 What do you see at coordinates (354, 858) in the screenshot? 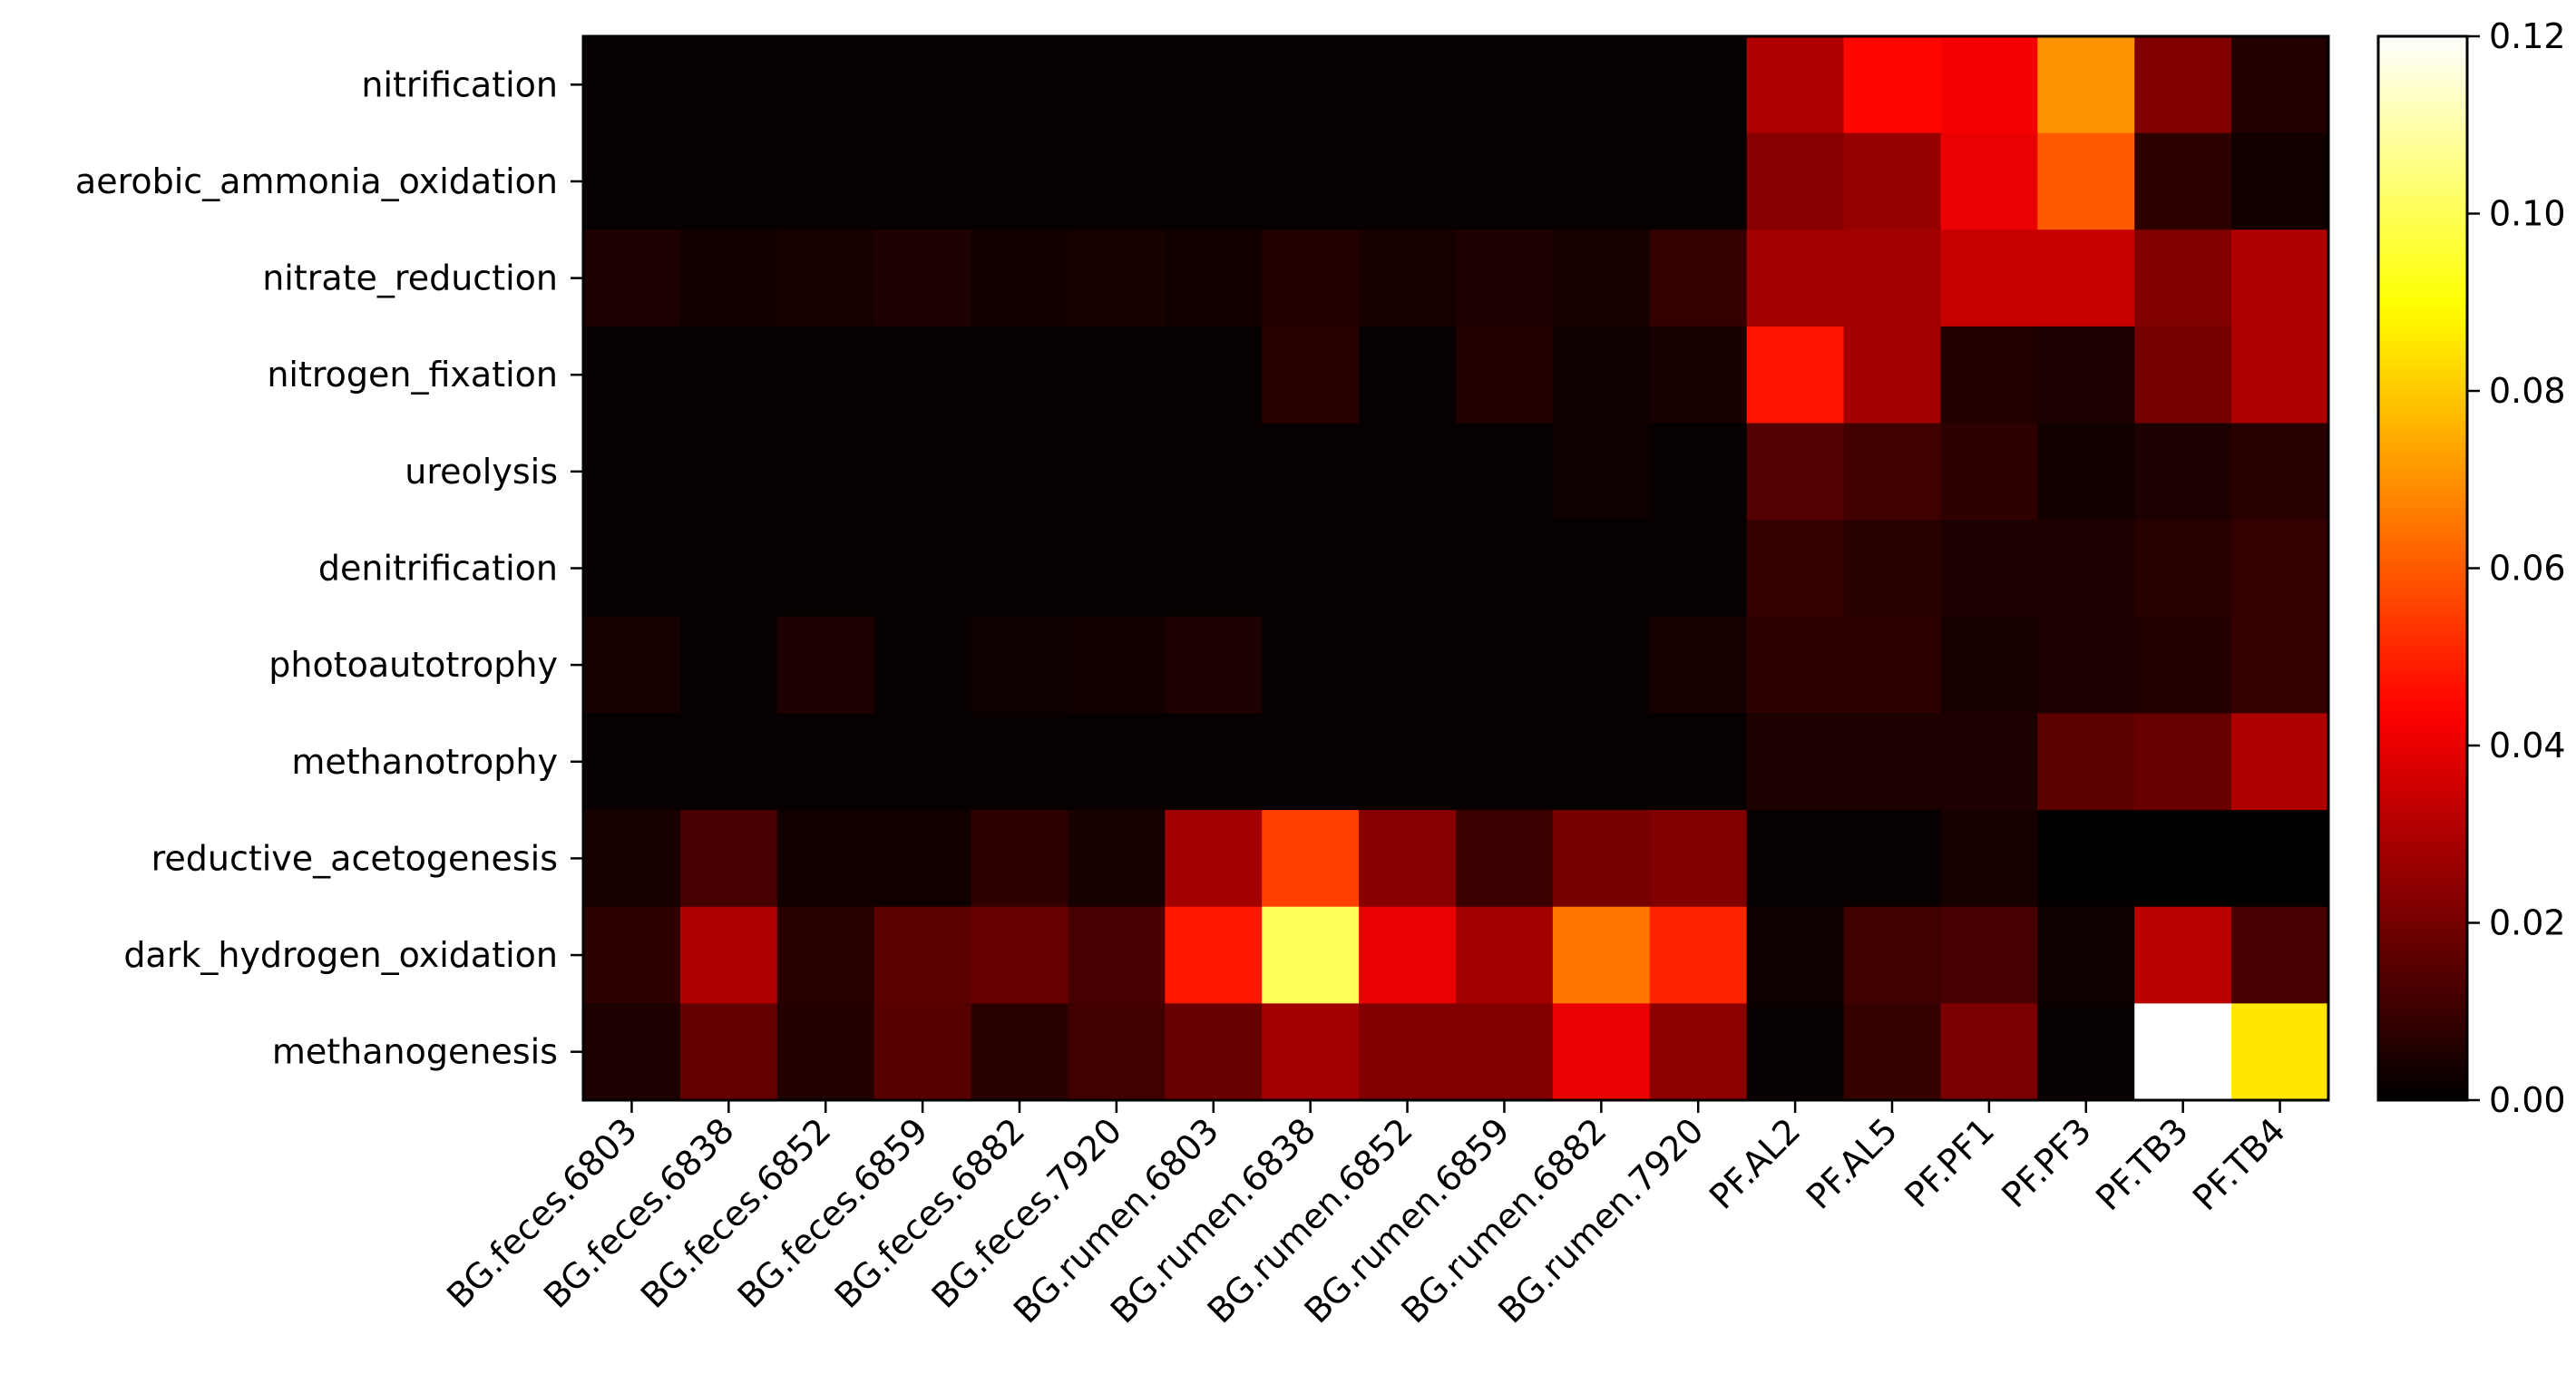
I see `row-label: reductive_acetogenesis` at bounding box center [354, 858].